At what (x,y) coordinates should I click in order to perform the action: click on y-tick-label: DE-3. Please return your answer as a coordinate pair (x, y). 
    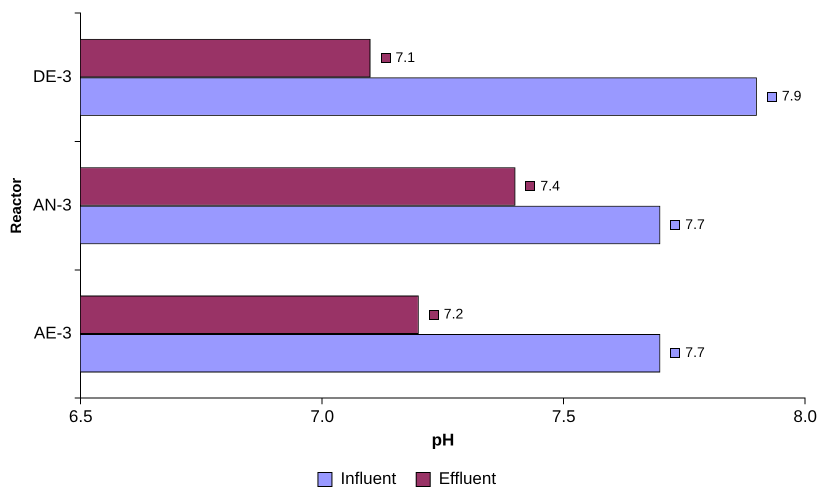
    Looking at the image, I should click on (52, 76).